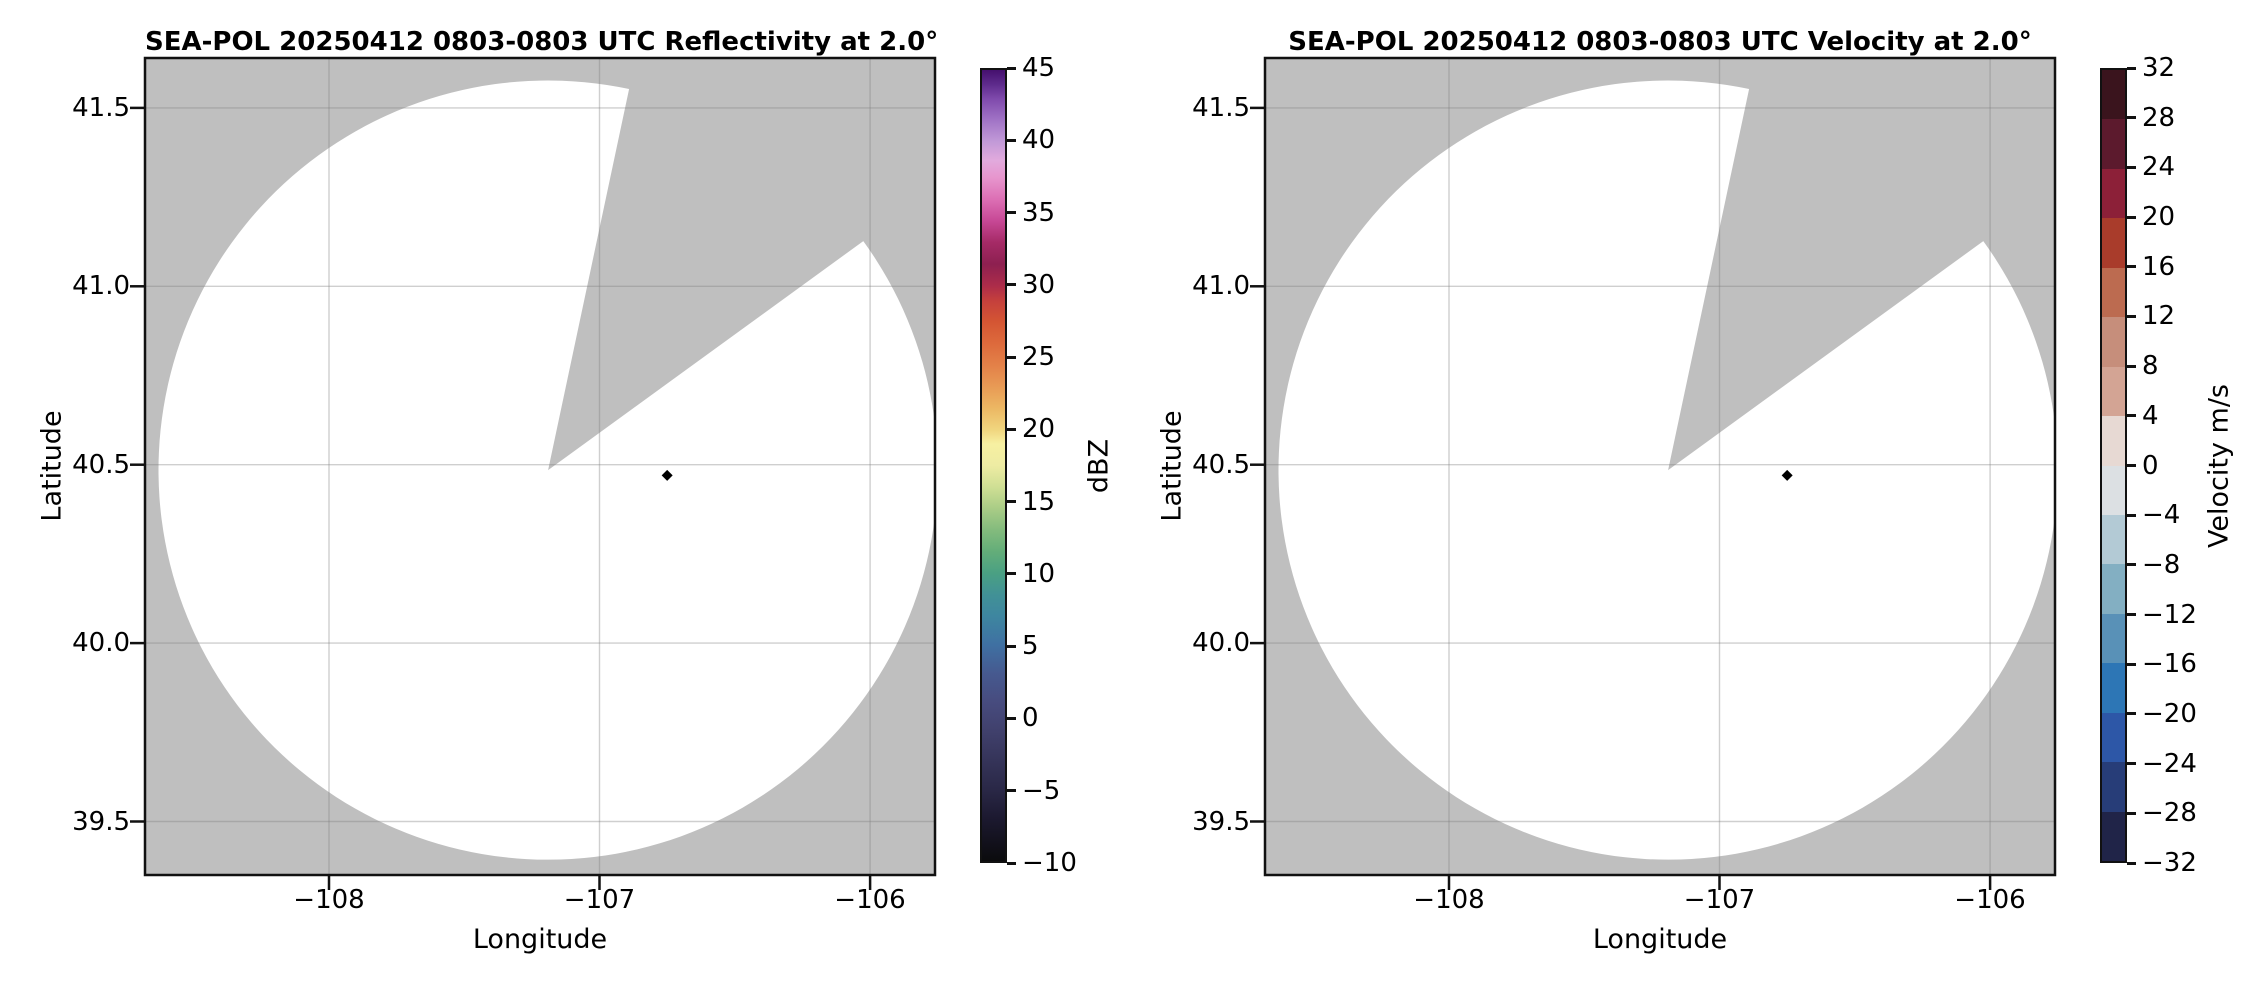 This screenshot has width=2262, height=990. What do you see at coordinates (101, 464) in the screenshot?
I see `y-tick-label: 40.5` at bounding box center [101, 464].